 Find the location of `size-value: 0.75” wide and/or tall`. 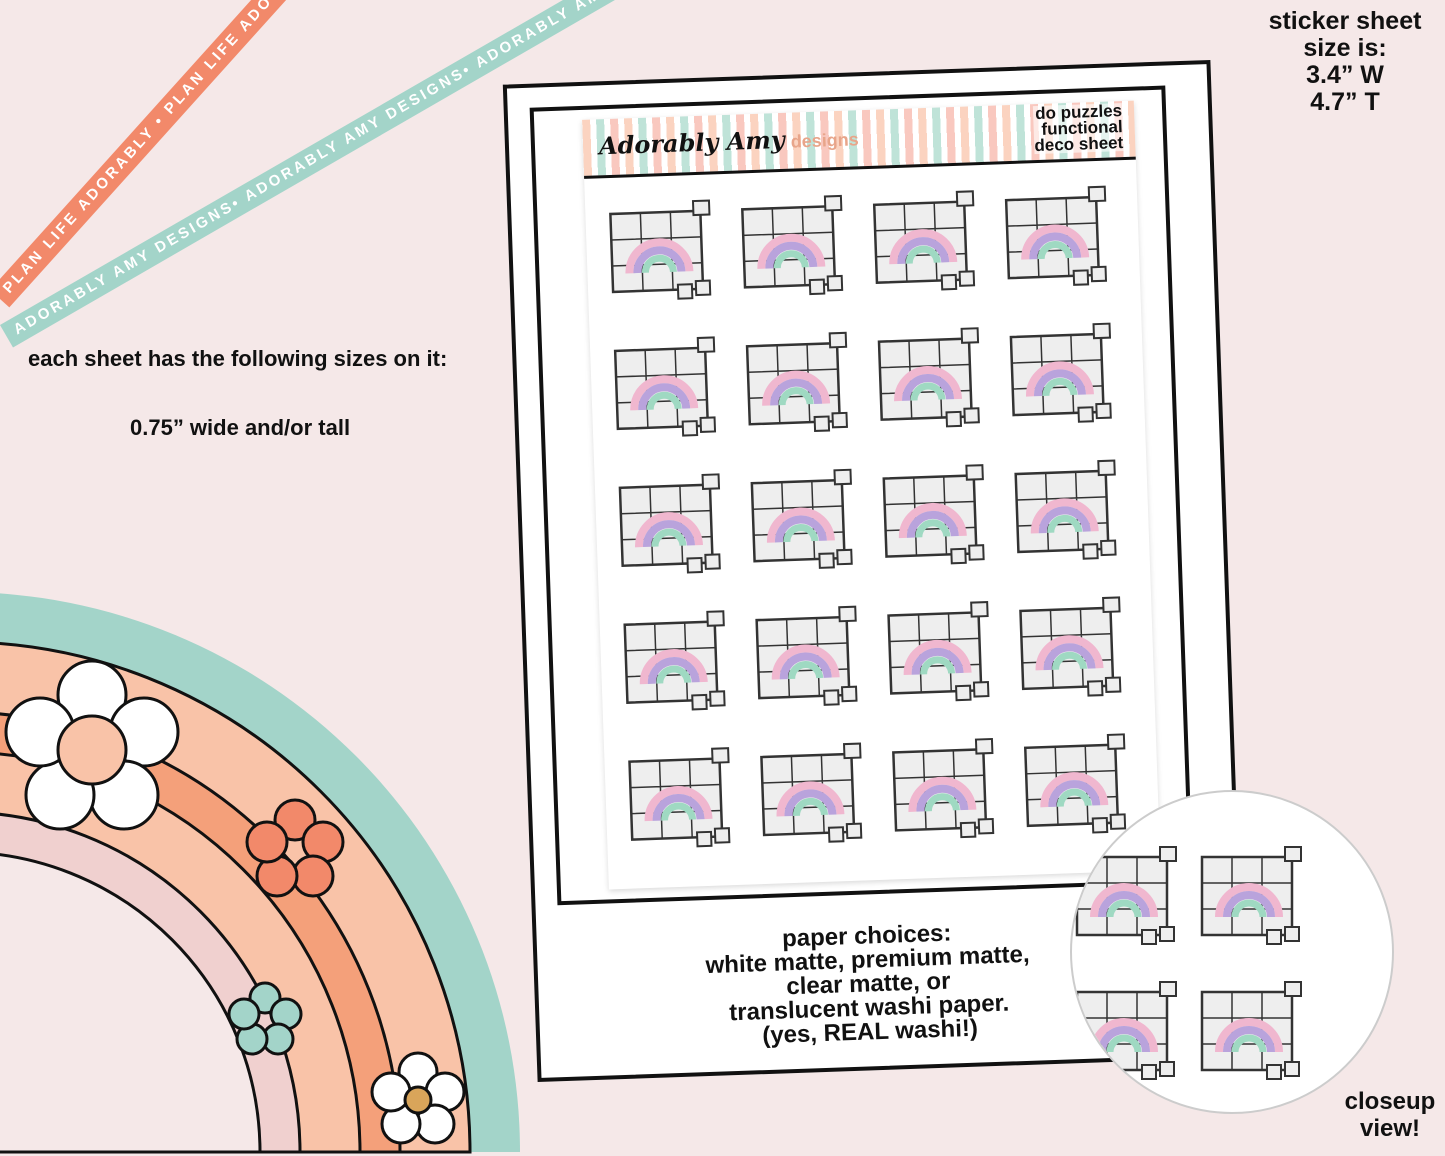

size-value: 0.75” wide and/or tall is located at coordinates (240, 427).